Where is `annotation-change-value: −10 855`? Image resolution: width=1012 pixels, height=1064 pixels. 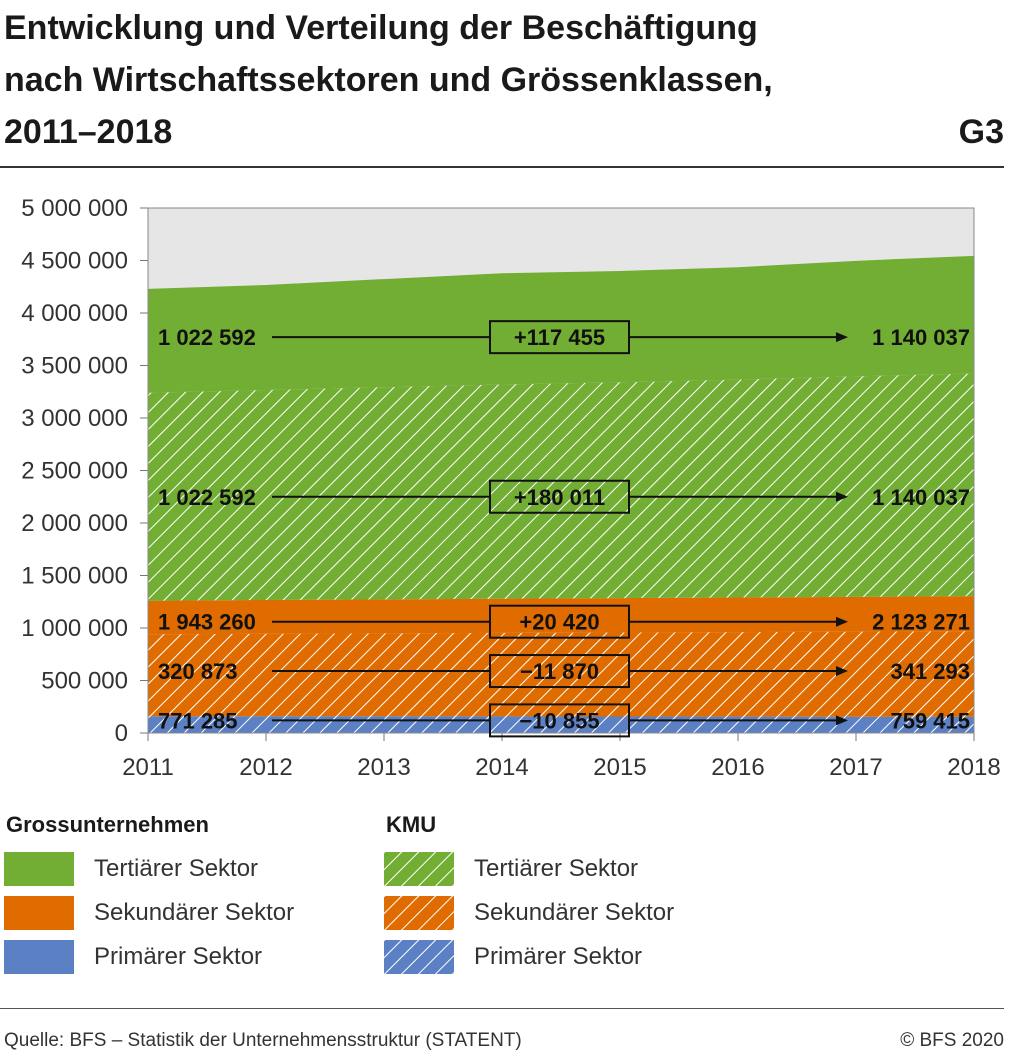 annotation-change-value: −10 855 is located at coordinates (559, 720).